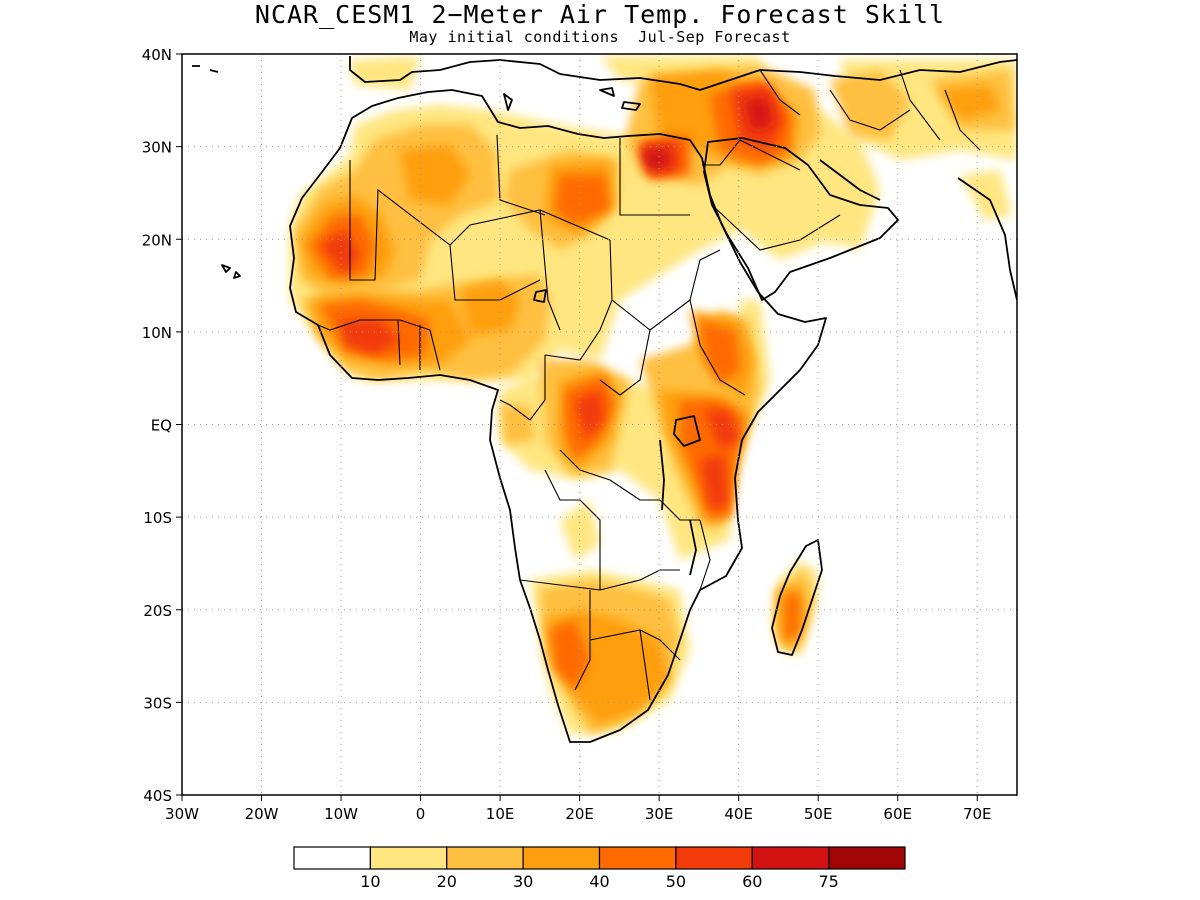 The height and width of the screenshot is (900, 1200). What do you see at coordinates (157, 148) in the screenshot?
I see `lat-tick-label: 30N` at bounding box center [157, 148].